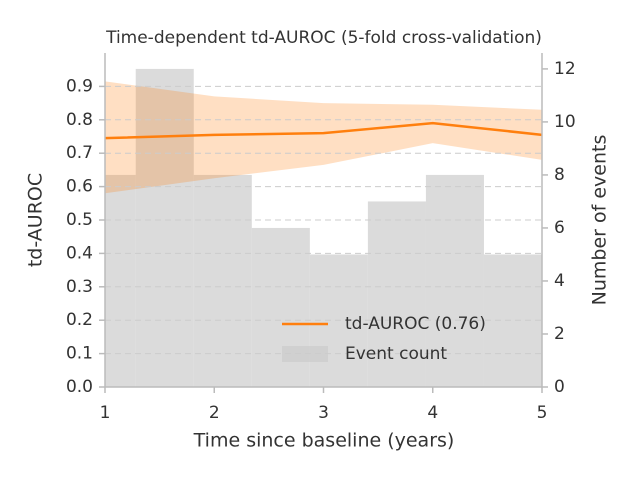 This screenshot has width=640, height=484. I want to click on legend-label: td-AUROC (0.76), so click(415, 324).